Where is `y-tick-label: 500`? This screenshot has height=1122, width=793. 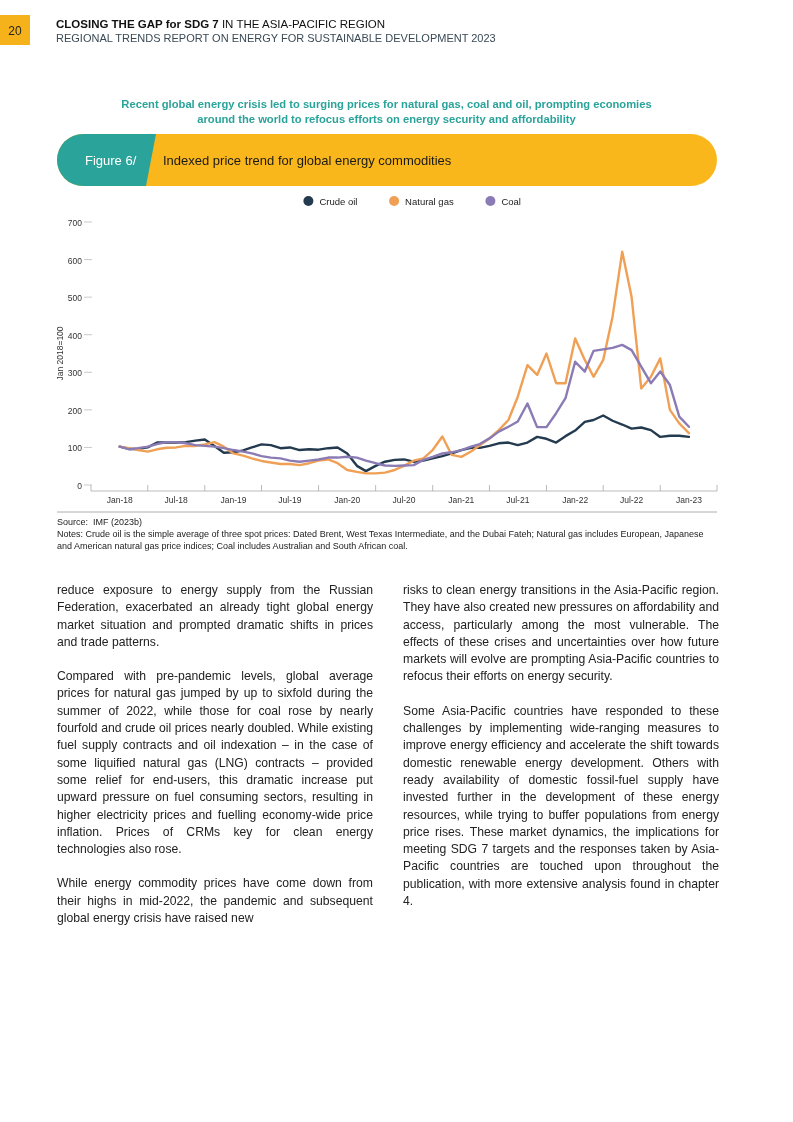
y-tick-label: 500 is located at coordinates (75, 298).